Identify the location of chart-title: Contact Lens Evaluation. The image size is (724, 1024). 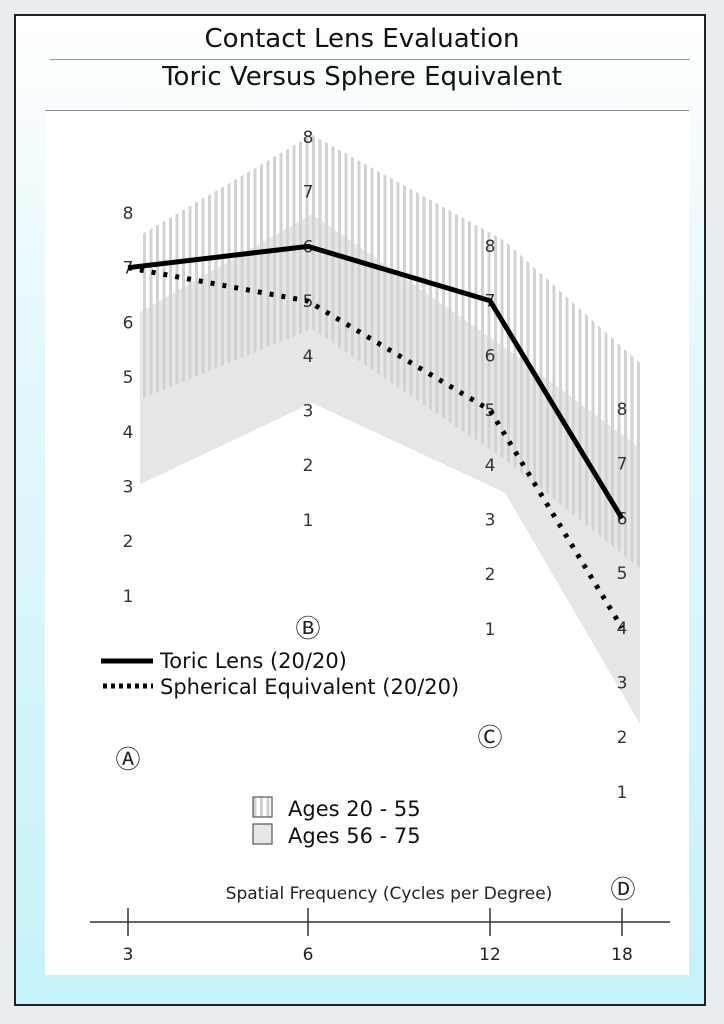
(362, 39).